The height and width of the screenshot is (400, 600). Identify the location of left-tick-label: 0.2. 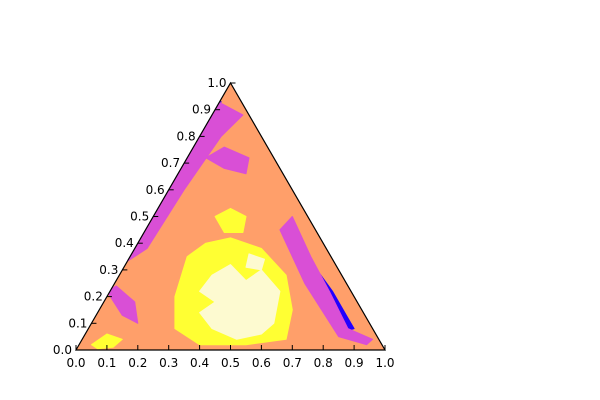
(93, 297).